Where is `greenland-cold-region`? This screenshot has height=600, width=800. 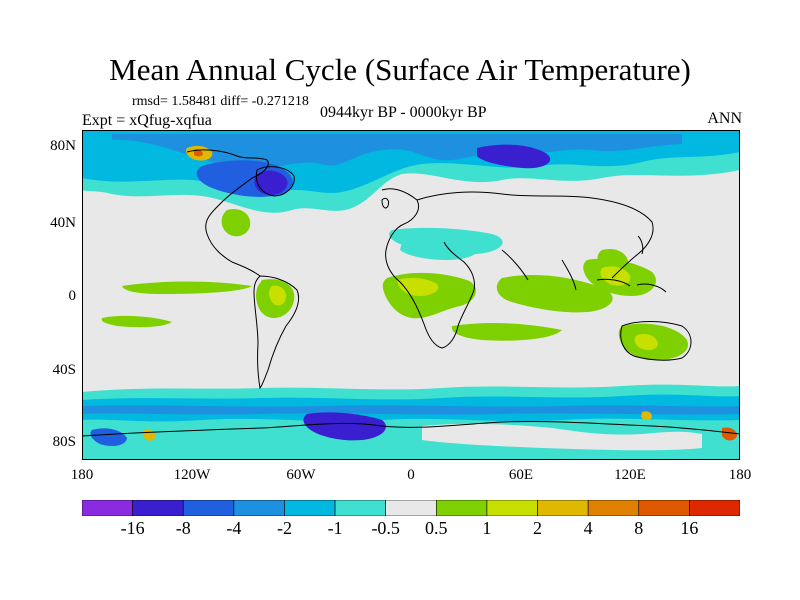 greenland-cold-region is located at coordinates (271, 183).